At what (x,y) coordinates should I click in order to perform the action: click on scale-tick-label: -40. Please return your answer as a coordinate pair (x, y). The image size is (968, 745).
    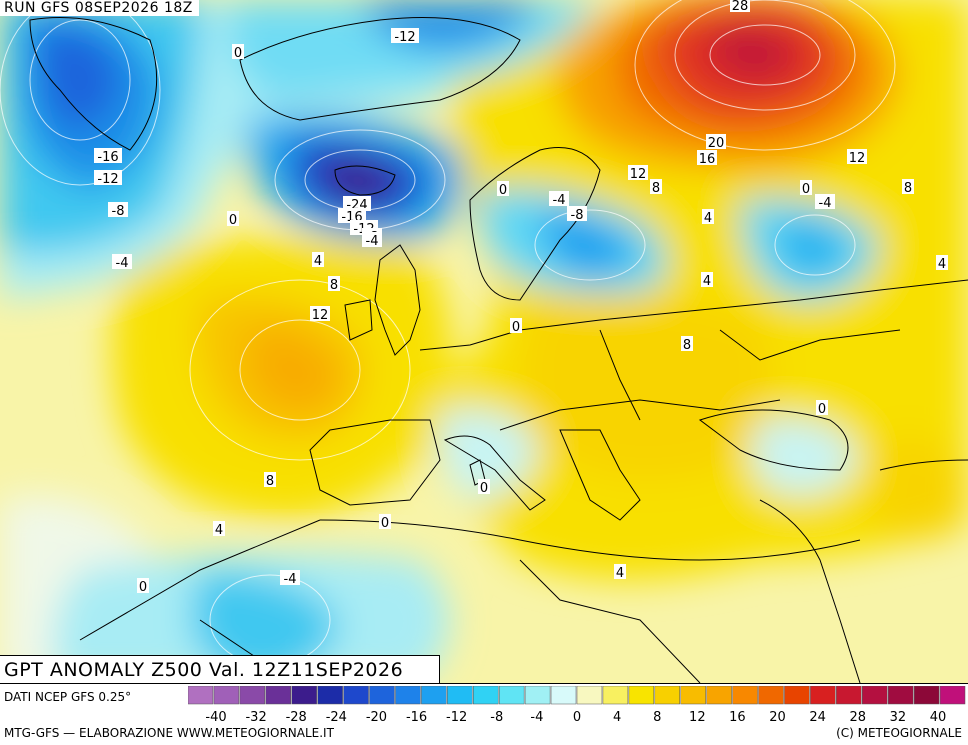
    Looking at the image, I should click on (215, 717).